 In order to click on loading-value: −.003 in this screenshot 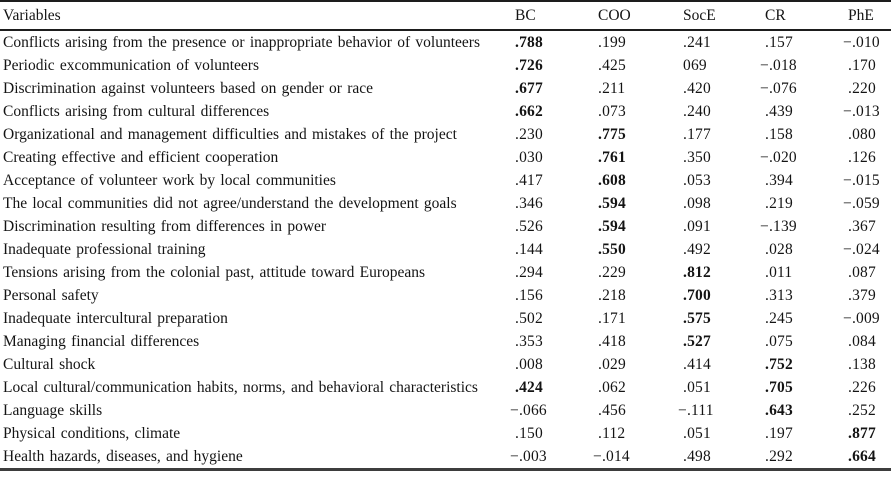, I will do `click(528, 456)`.